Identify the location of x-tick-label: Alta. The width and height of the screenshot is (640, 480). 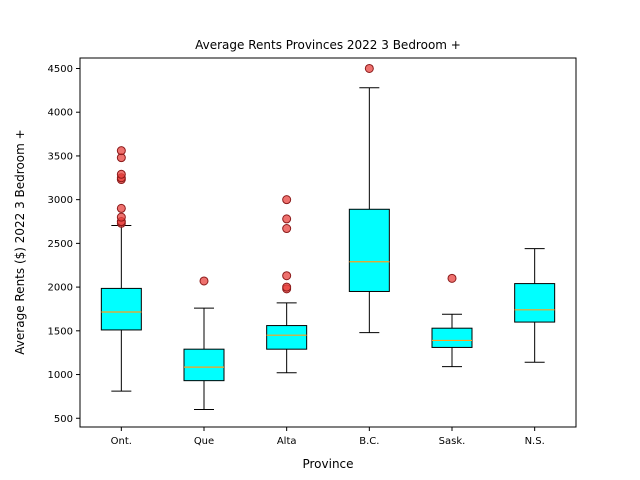
(287, 441).